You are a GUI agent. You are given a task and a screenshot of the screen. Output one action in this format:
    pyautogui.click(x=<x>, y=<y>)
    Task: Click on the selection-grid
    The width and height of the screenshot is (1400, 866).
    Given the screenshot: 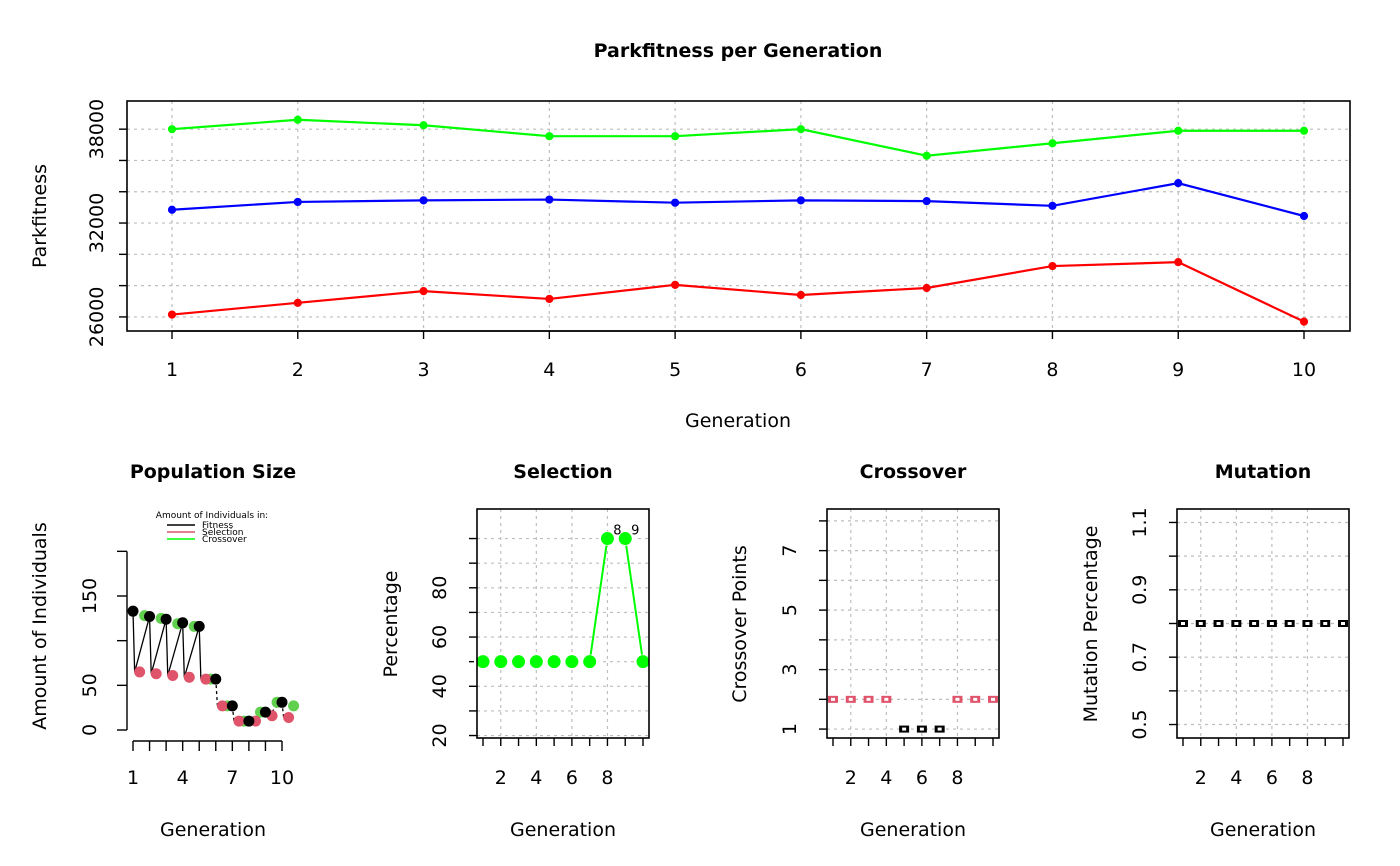 What is the action you would take?
    pyautogui.click(x=563, y=623)
    